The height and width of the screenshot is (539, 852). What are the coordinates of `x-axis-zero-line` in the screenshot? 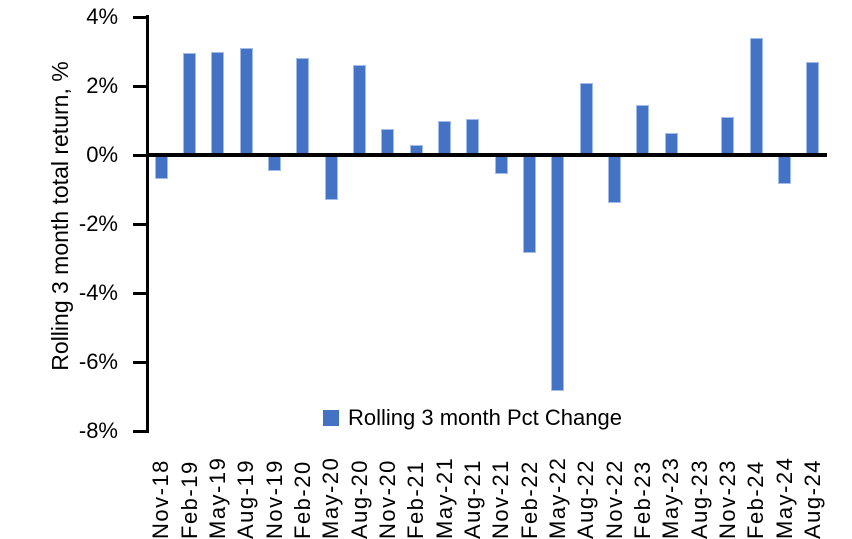 It's located at (486, 155).